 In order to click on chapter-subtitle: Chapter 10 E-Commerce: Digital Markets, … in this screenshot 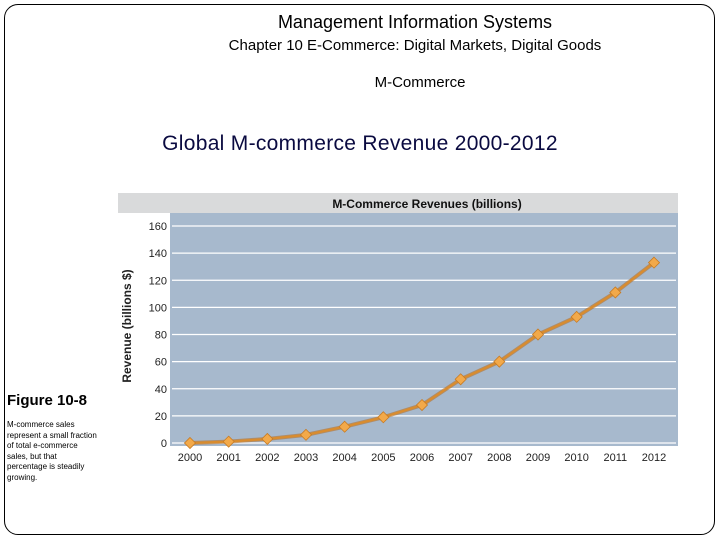, I will do `click(415, 45)`.